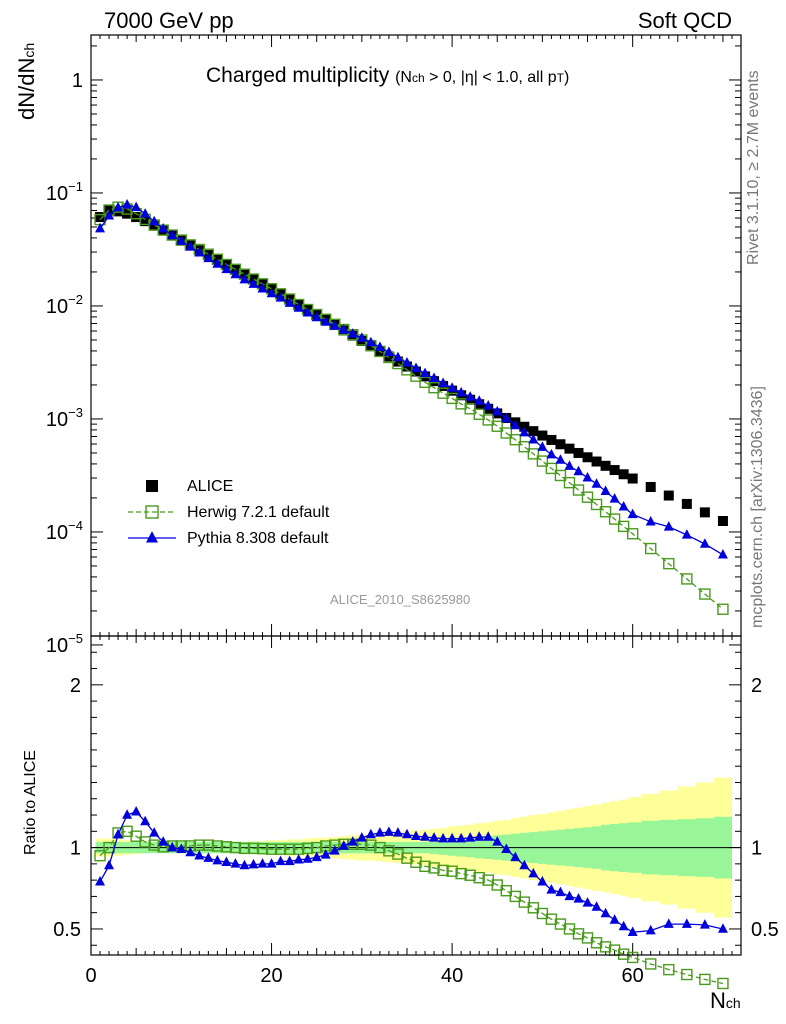 This screenshot has height=1024, width=786. Describe the element at coordinates (400, 599) in the screenshot. I see `analysis-id: ALICE_2010_S8625980` at that location.